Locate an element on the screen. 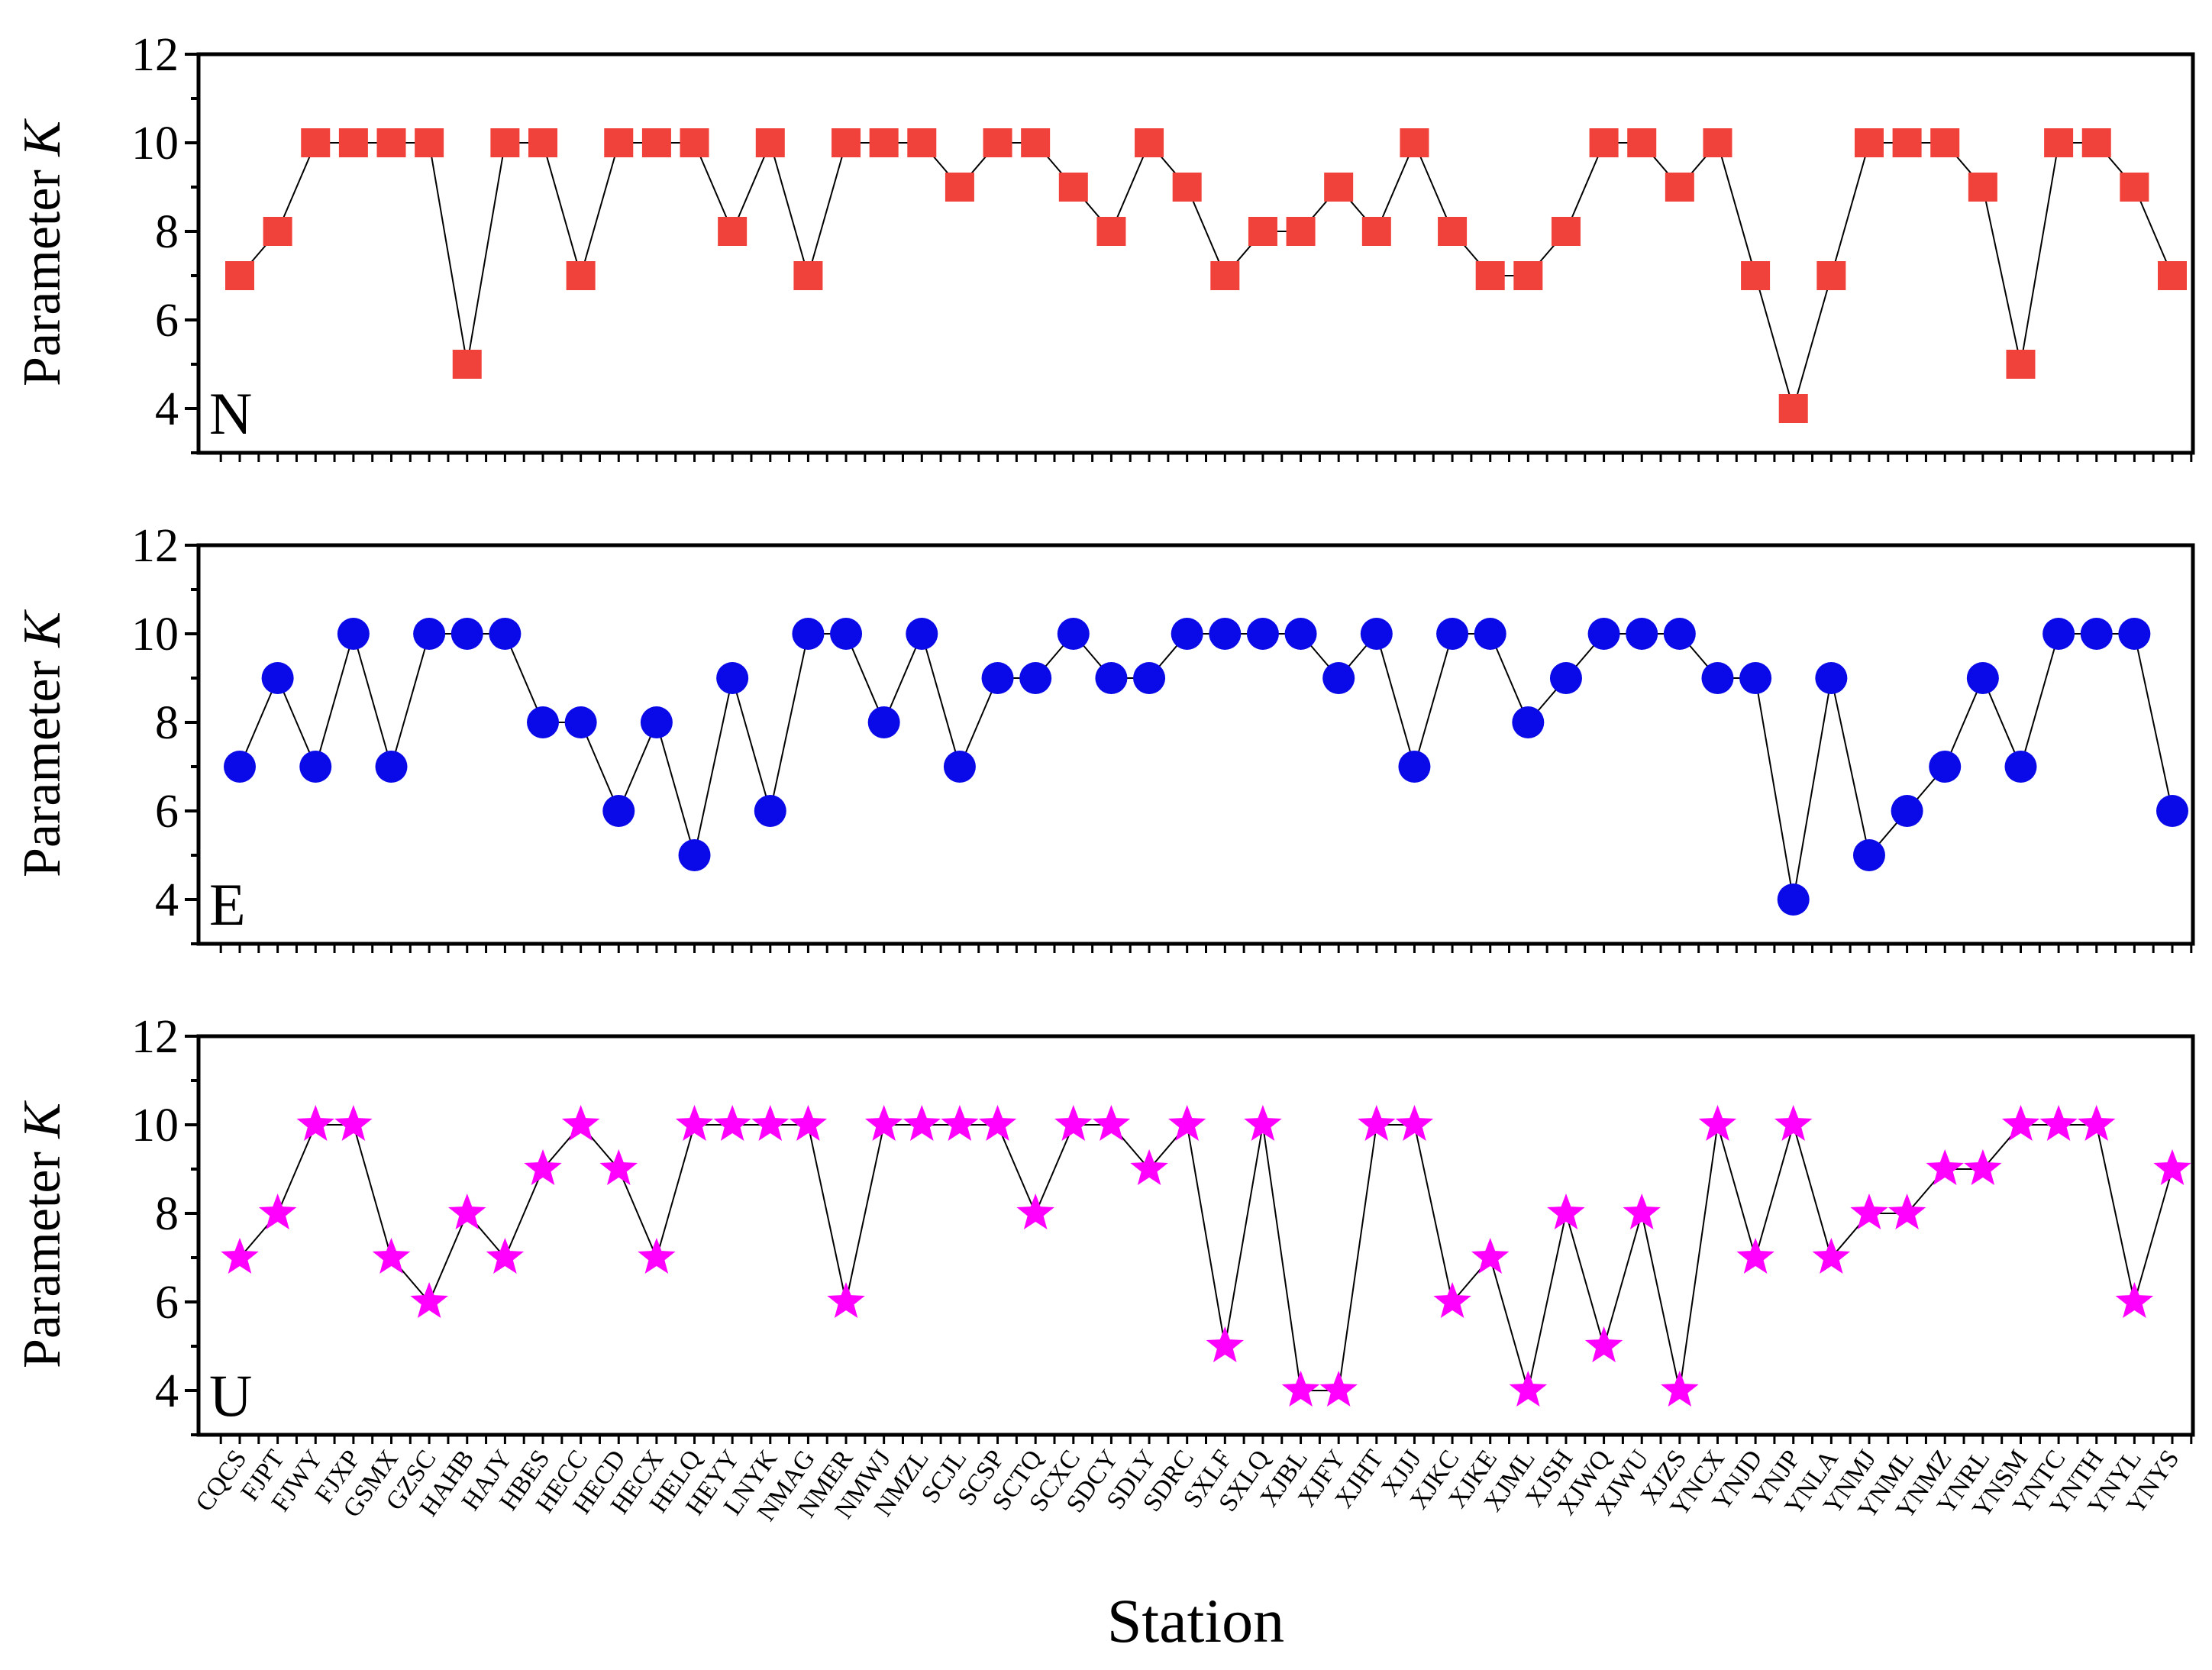  component-label: U is located at coordinates (230, 1395).